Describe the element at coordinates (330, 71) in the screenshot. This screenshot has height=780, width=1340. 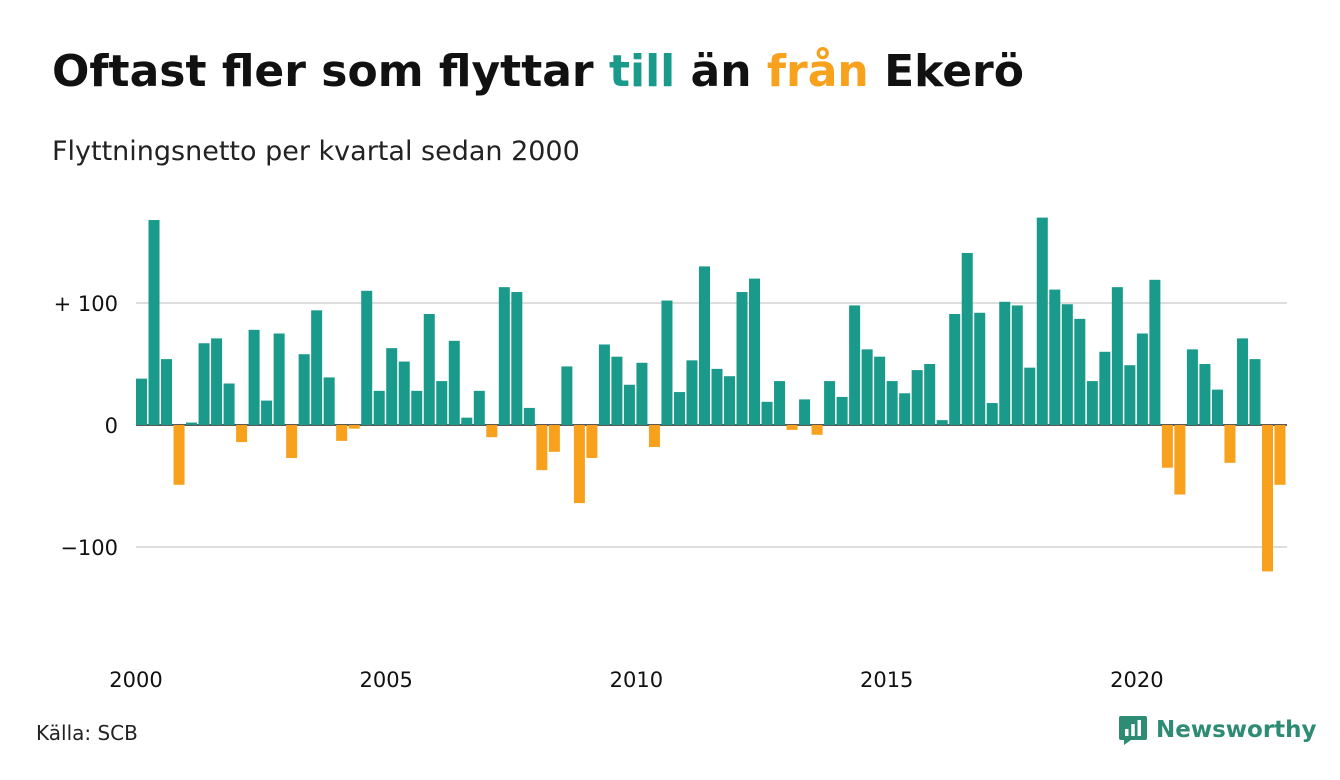
I see `title-part-1: Oftast fler som flyttar` at that location.